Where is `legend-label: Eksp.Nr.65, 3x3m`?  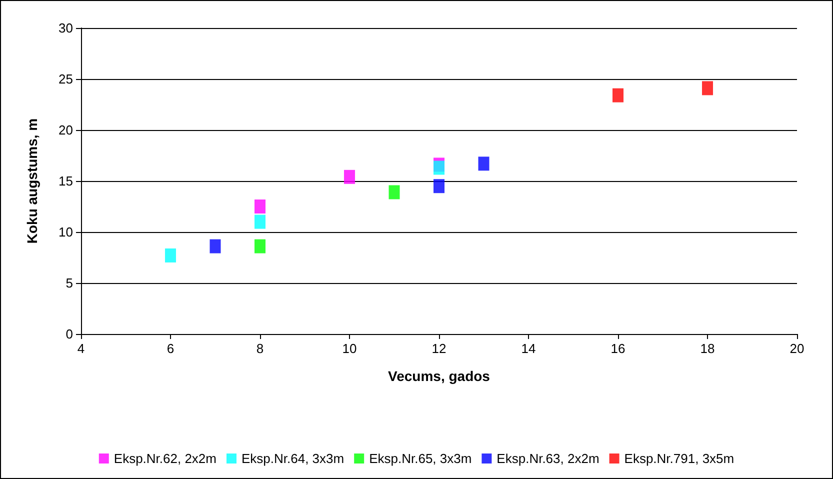
legend-label: Eksp.Nr.65, 3x3m is located at coordinates (420, 458).